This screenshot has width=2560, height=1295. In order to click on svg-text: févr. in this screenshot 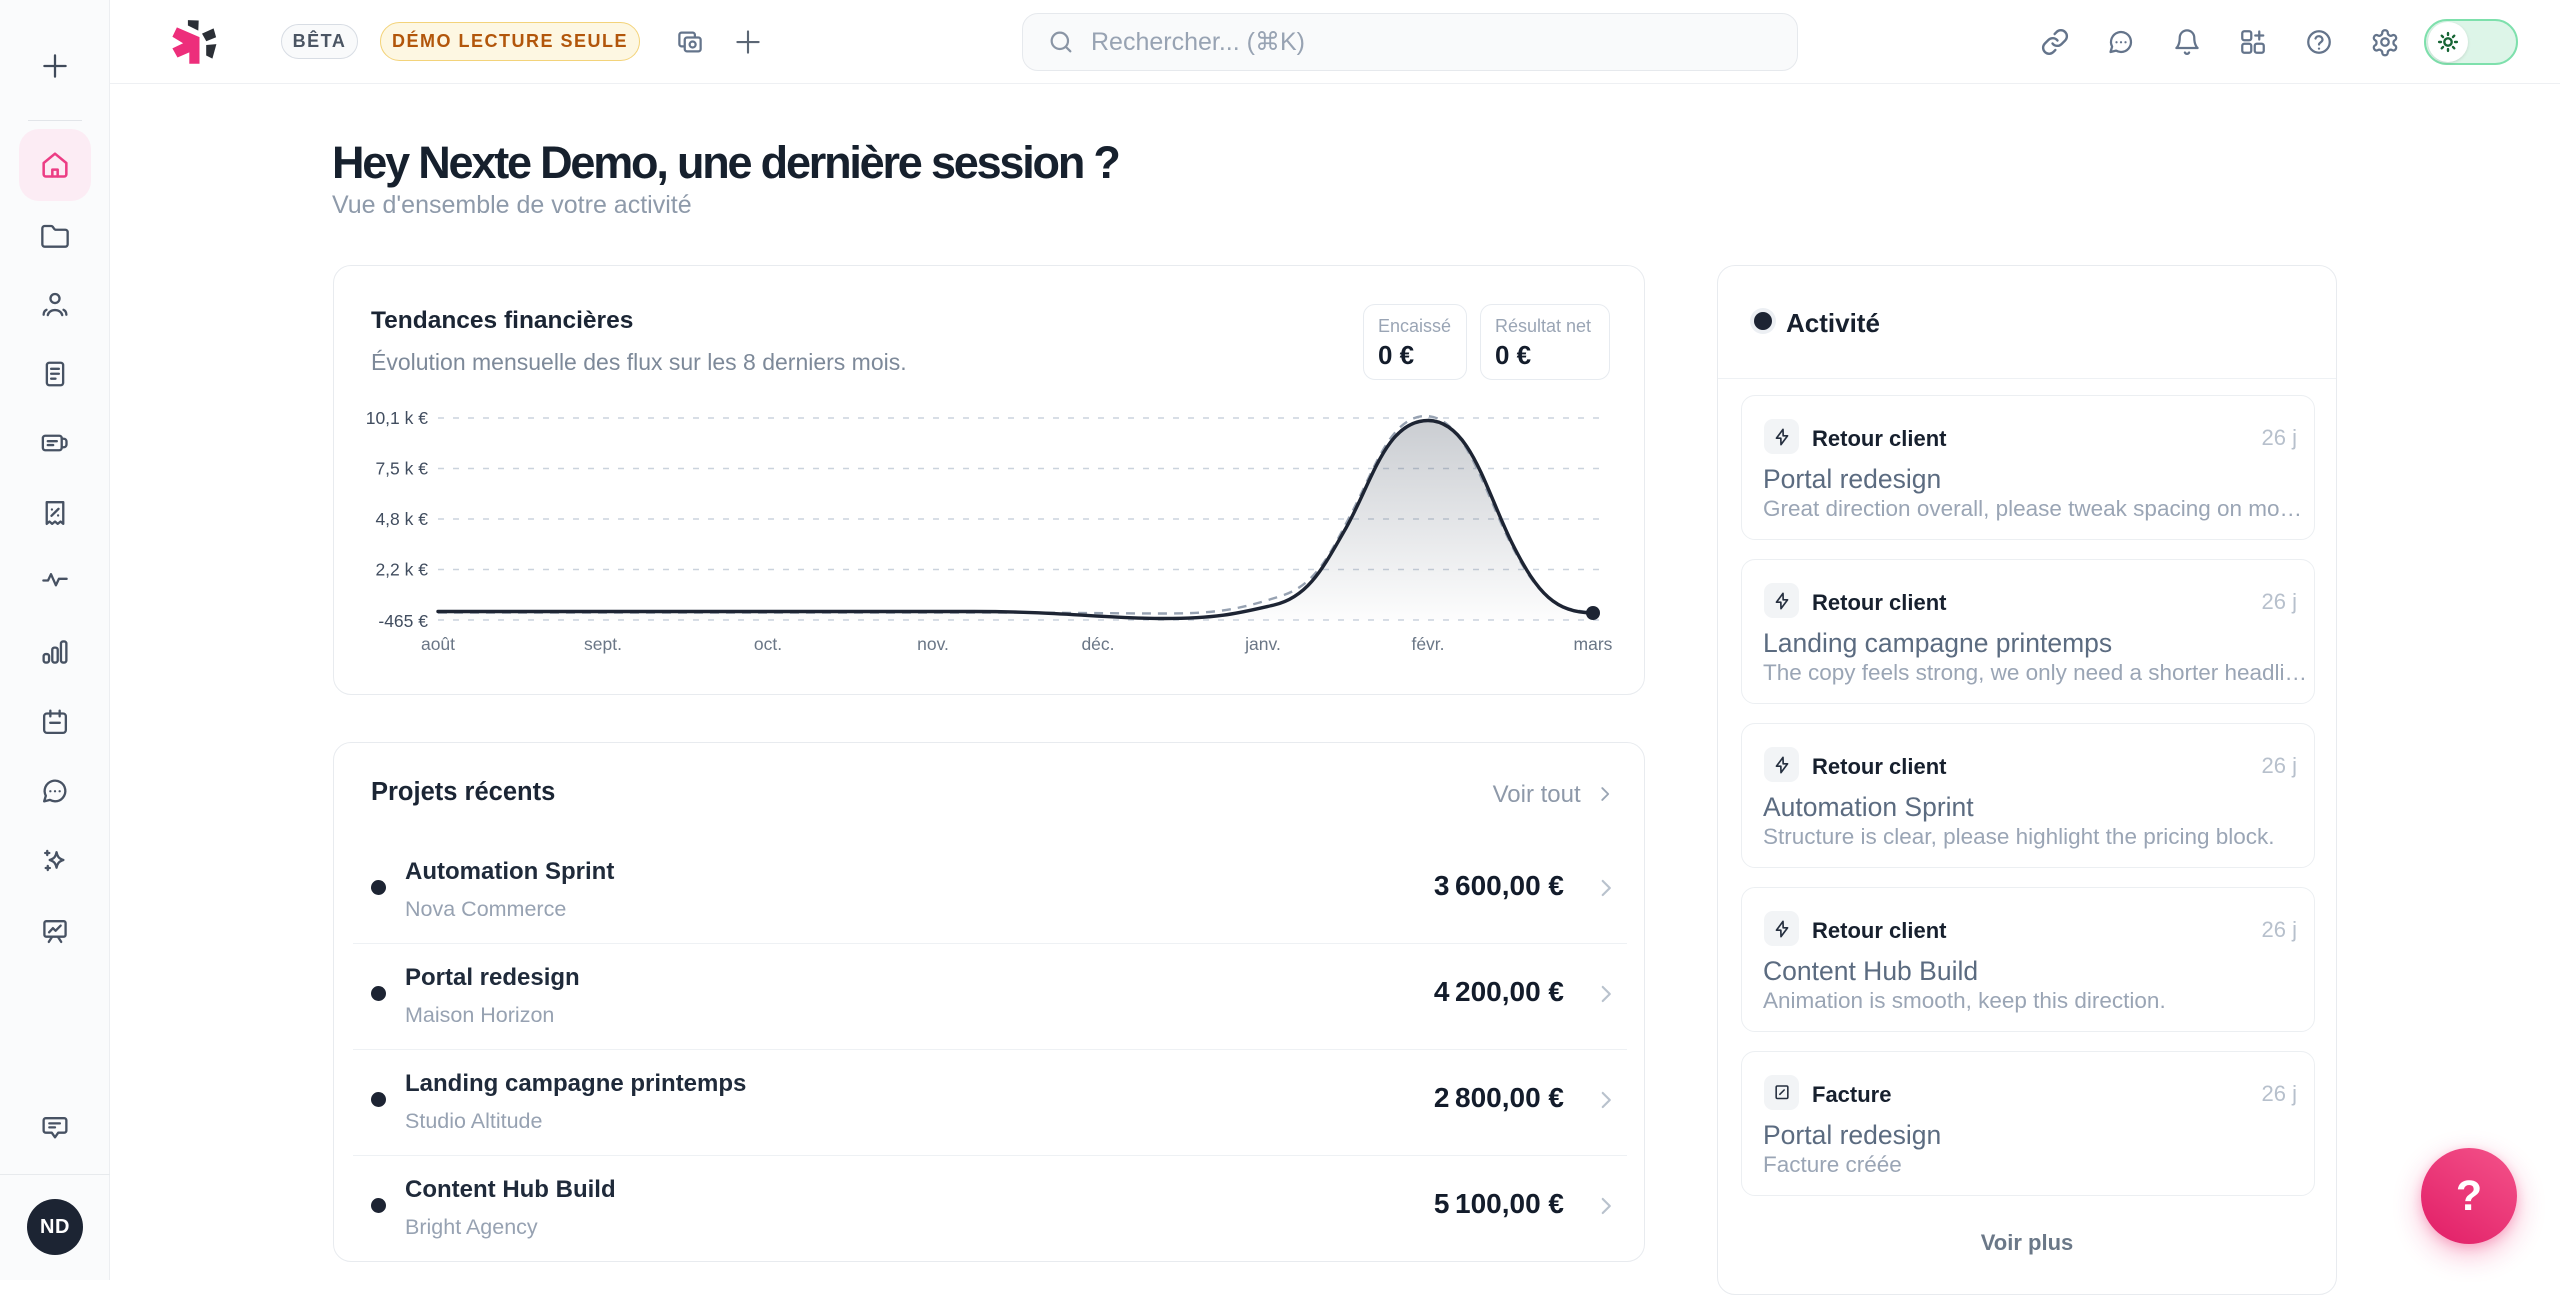, I will do `click(1427, 644)`.